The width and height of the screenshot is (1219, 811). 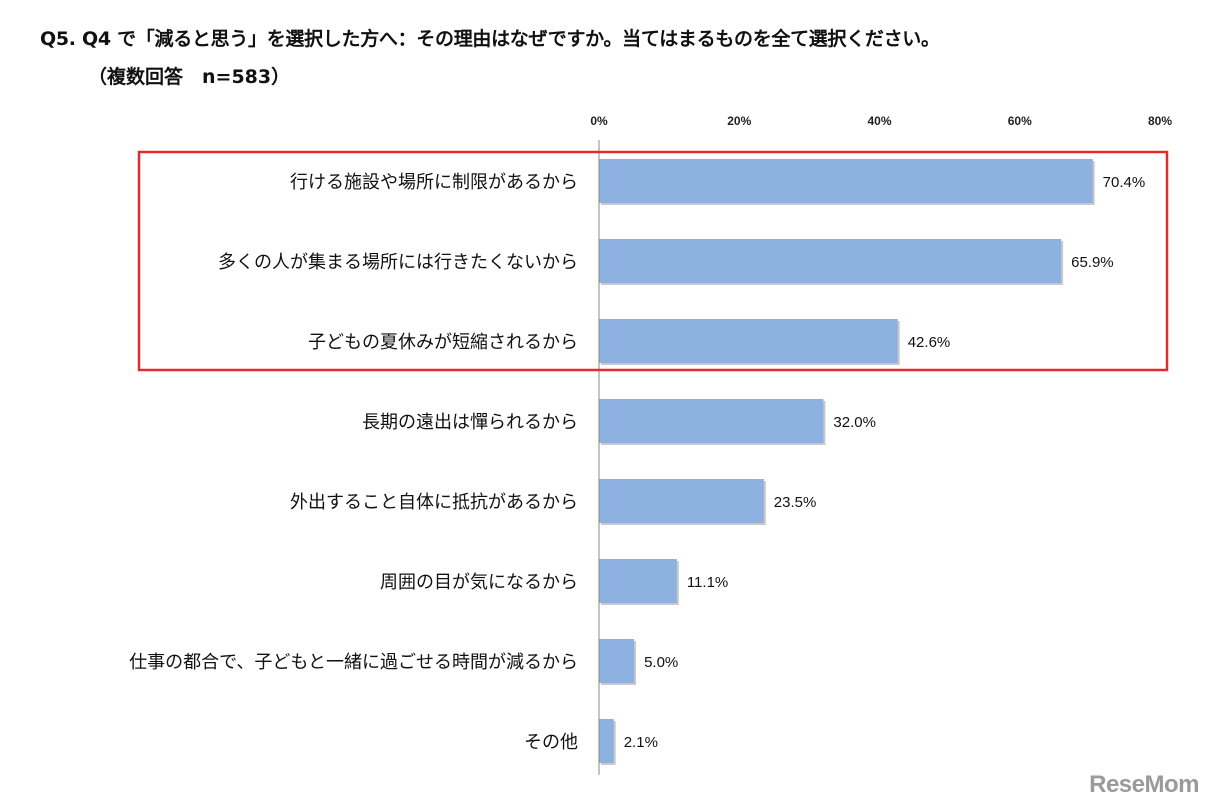 What do you see at coordinates (1144, 784) in the screenshot?
I see `resemom-logo: ReseMom` at bounding box center [1144, 784].